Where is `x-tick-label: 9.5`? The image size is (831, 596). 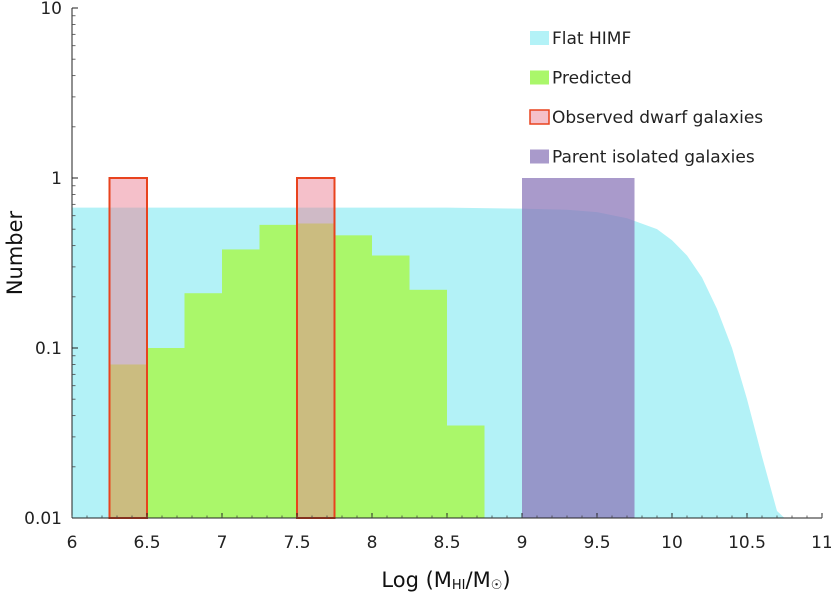 x-tick-label: 9.5 is located at coordinates (596, 543).